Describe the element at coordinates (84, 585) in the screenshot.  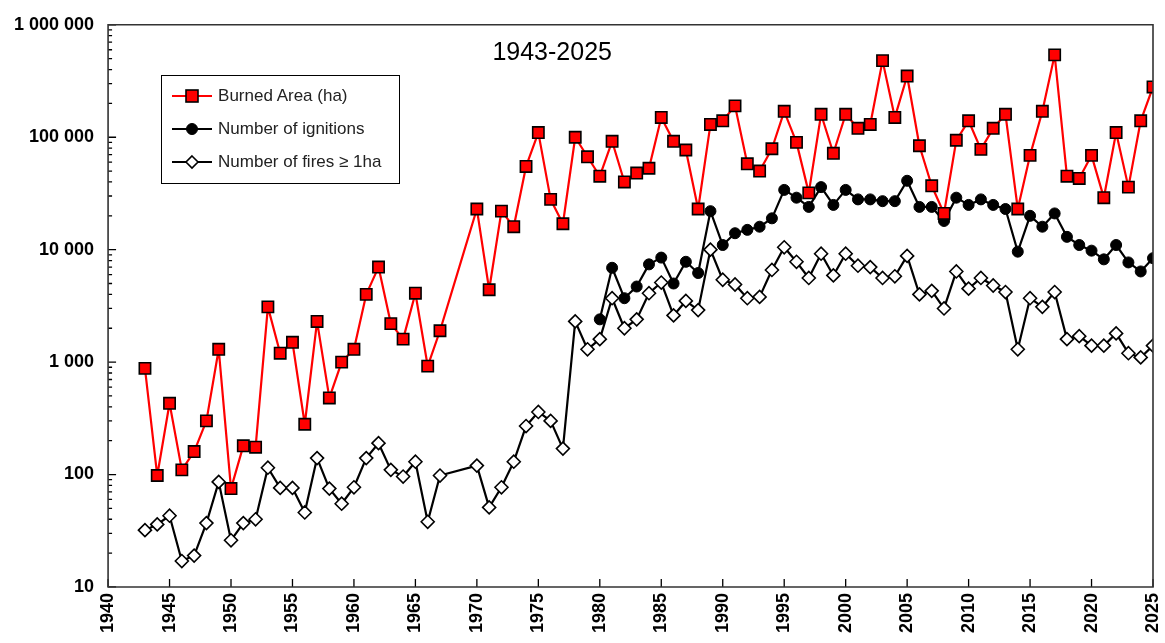
I see `y-tick-label: 10` at that location.